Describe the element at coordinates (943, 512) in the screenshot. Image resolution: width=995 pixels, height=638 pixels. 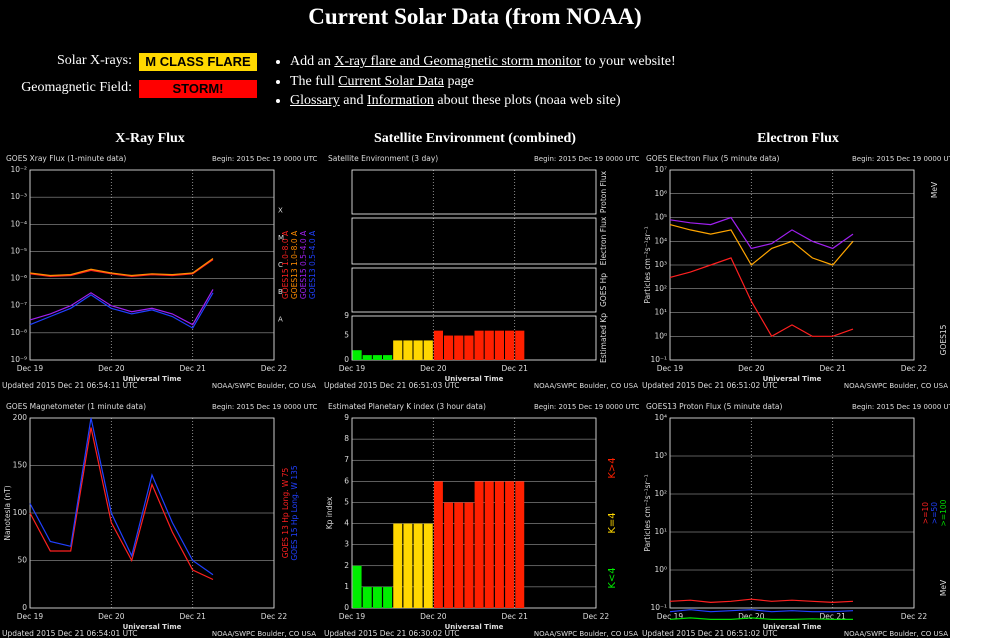
I see `legend-label: >=100` at that location.